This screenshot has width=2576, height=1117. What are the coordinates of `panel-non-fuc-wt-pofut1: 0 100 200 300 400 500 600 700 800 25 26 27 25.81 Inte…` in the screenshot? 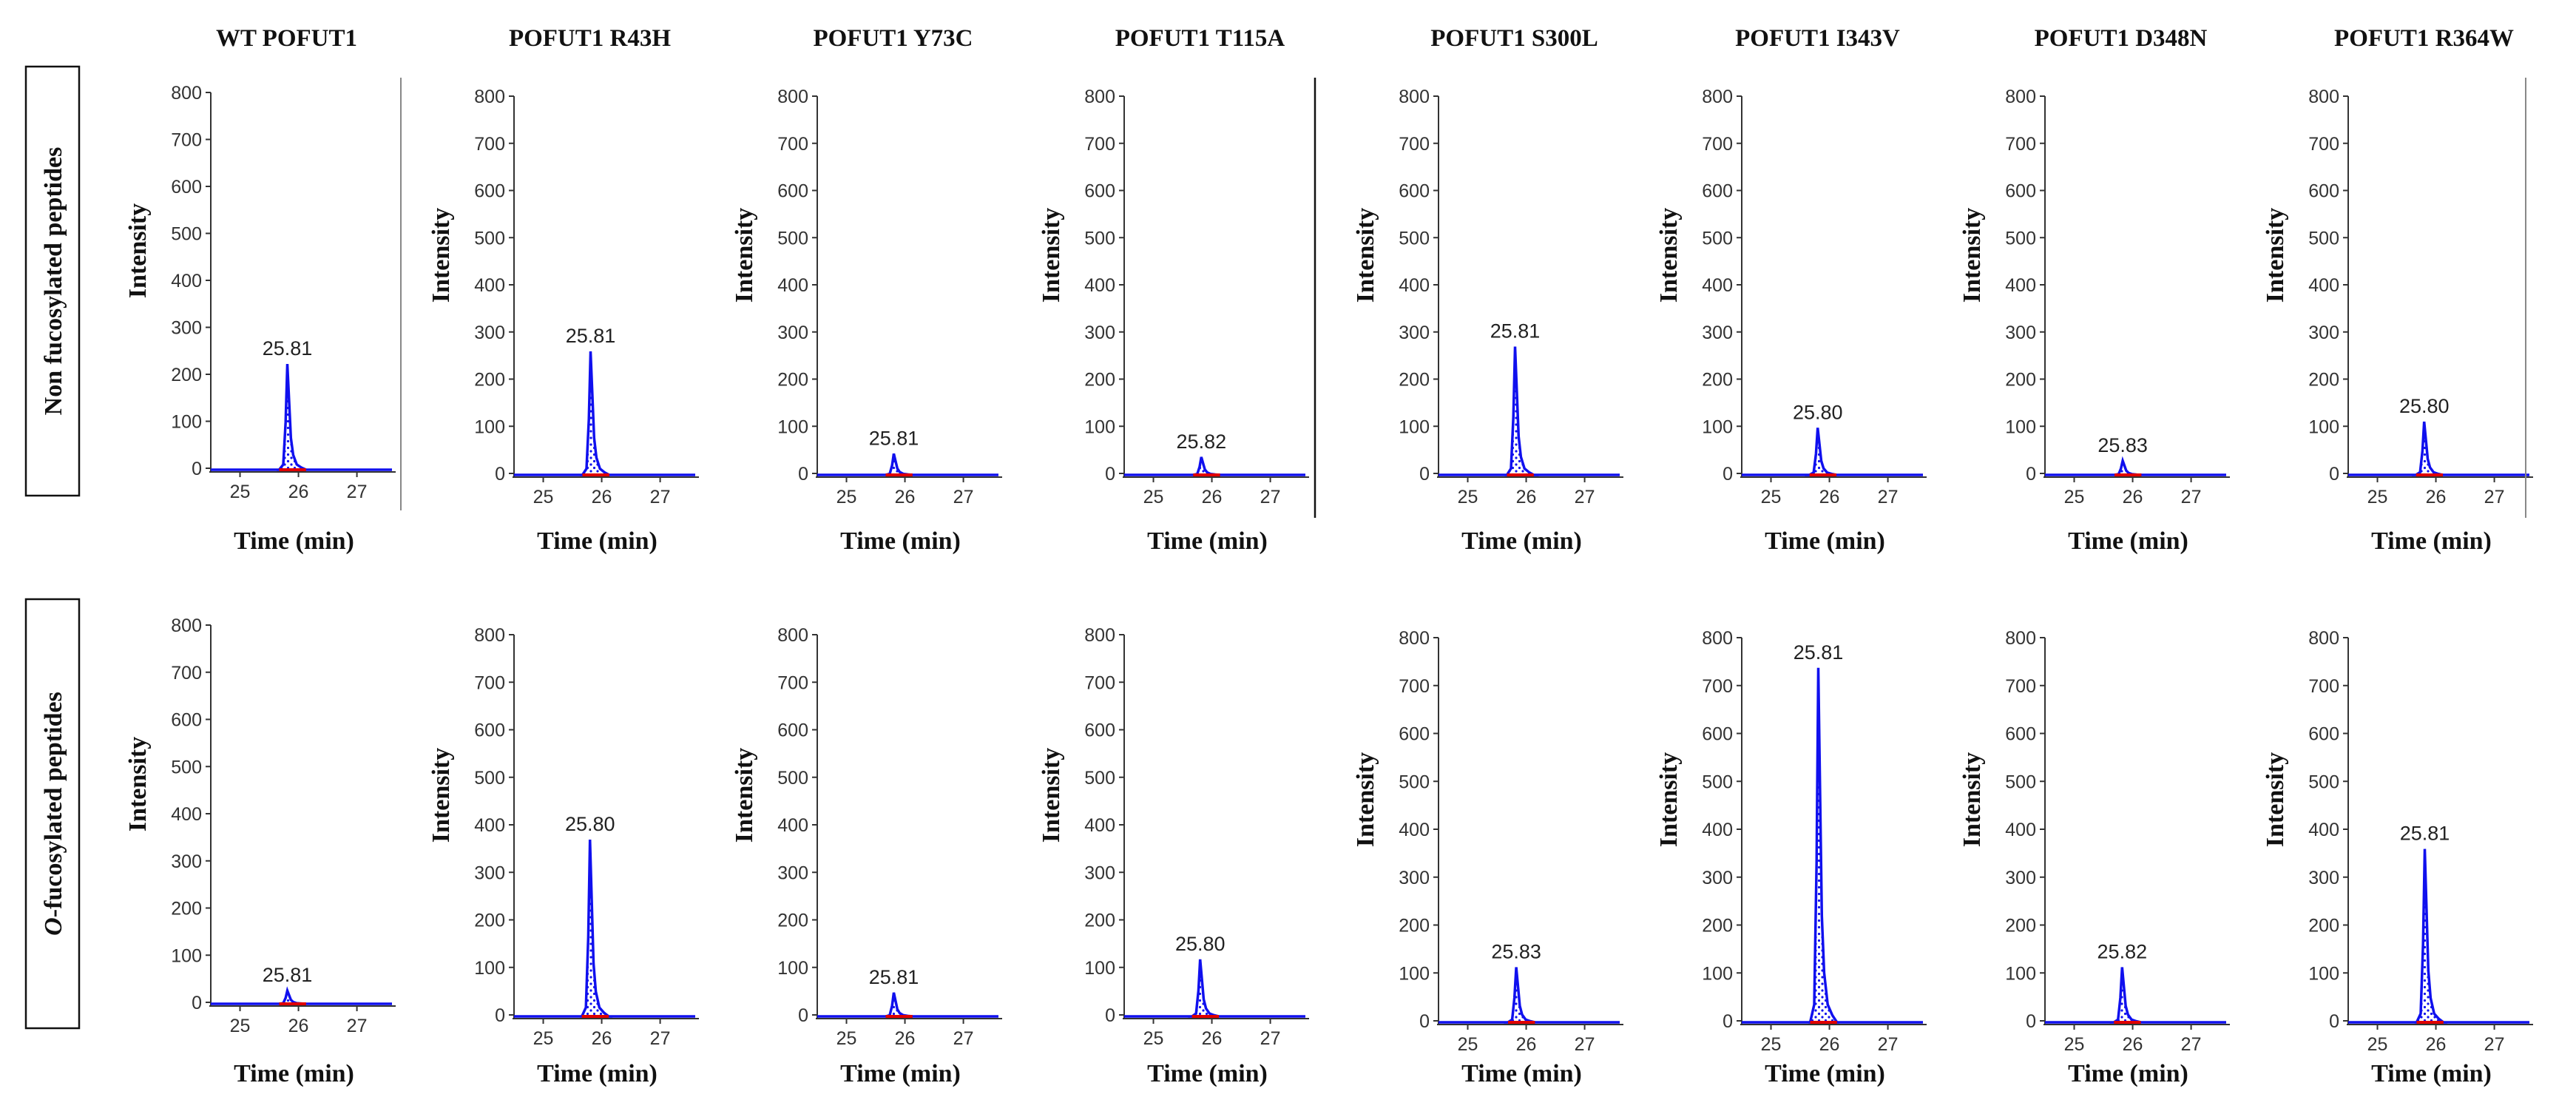 It's located at (260, 319).